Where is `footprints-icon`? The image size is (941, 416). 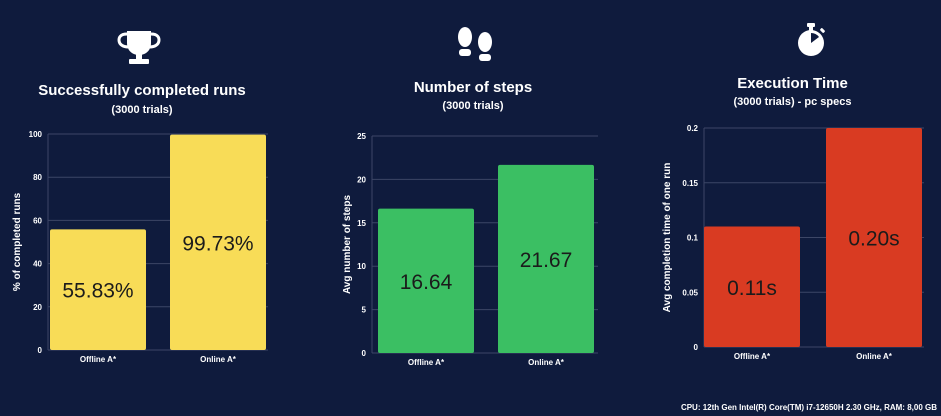
footprints-icon is located at coordinates (475, 44).